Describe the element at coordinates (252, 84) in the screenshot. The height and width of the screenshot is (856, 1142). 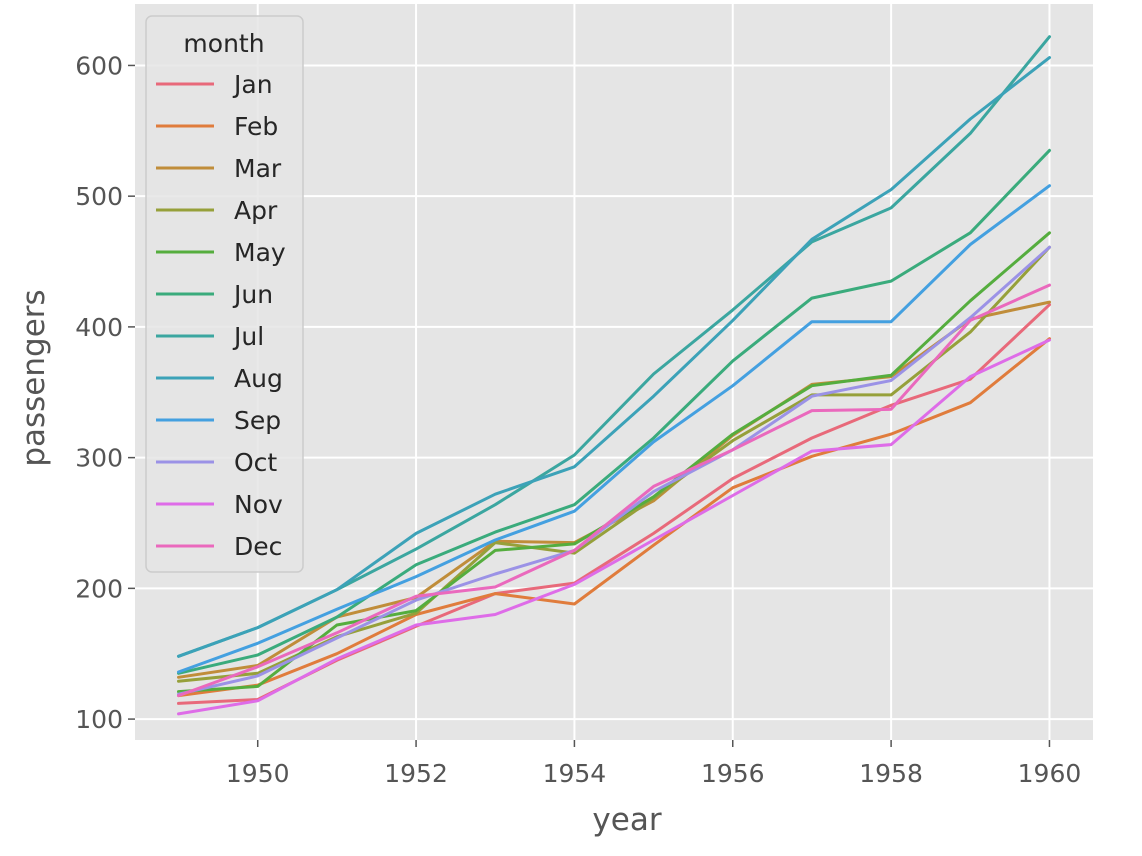
I see `legend-label-jan: Jan` at that location.